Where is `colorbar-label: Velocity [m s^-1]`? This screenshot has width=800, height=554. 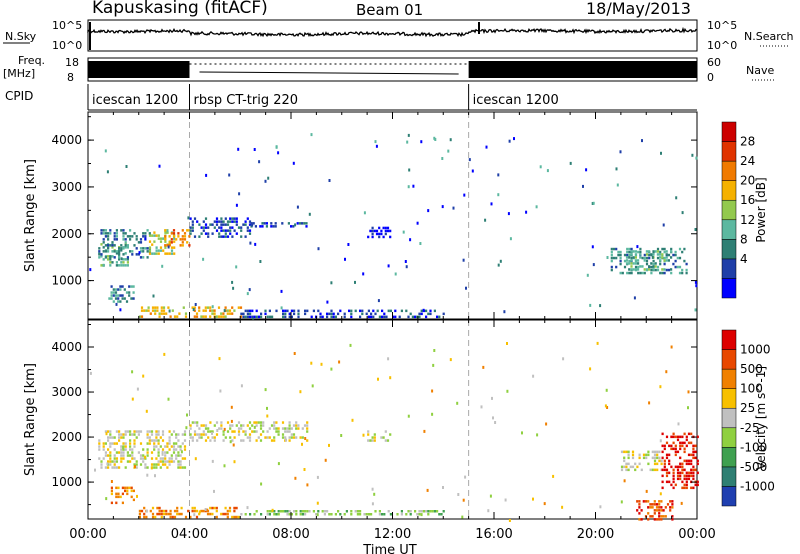 colorbar-label: Velocity [m s^-1] is located at coordinates (761, 418).